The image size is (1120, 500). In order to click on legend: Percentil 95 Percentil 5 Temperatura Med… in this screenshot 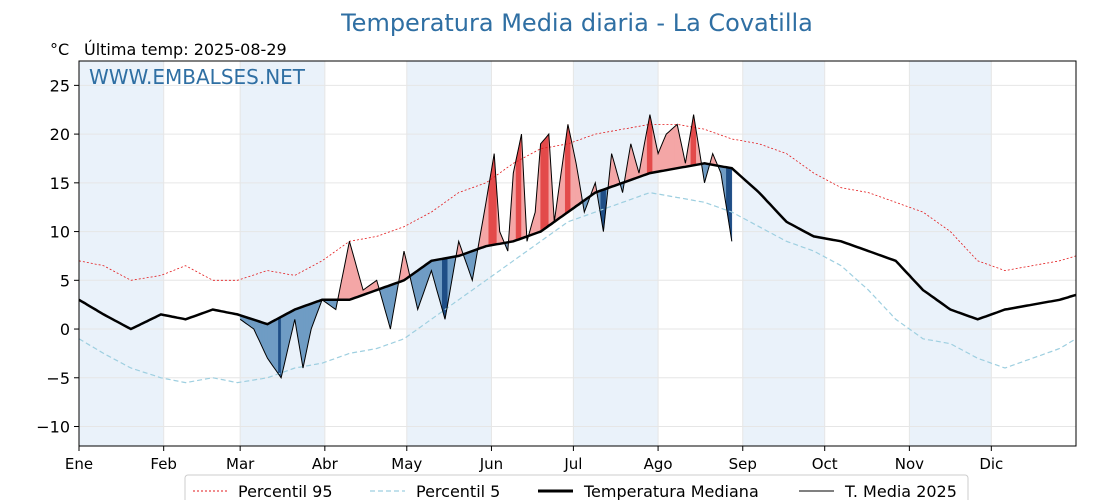, I will do `click(576, 487)`.